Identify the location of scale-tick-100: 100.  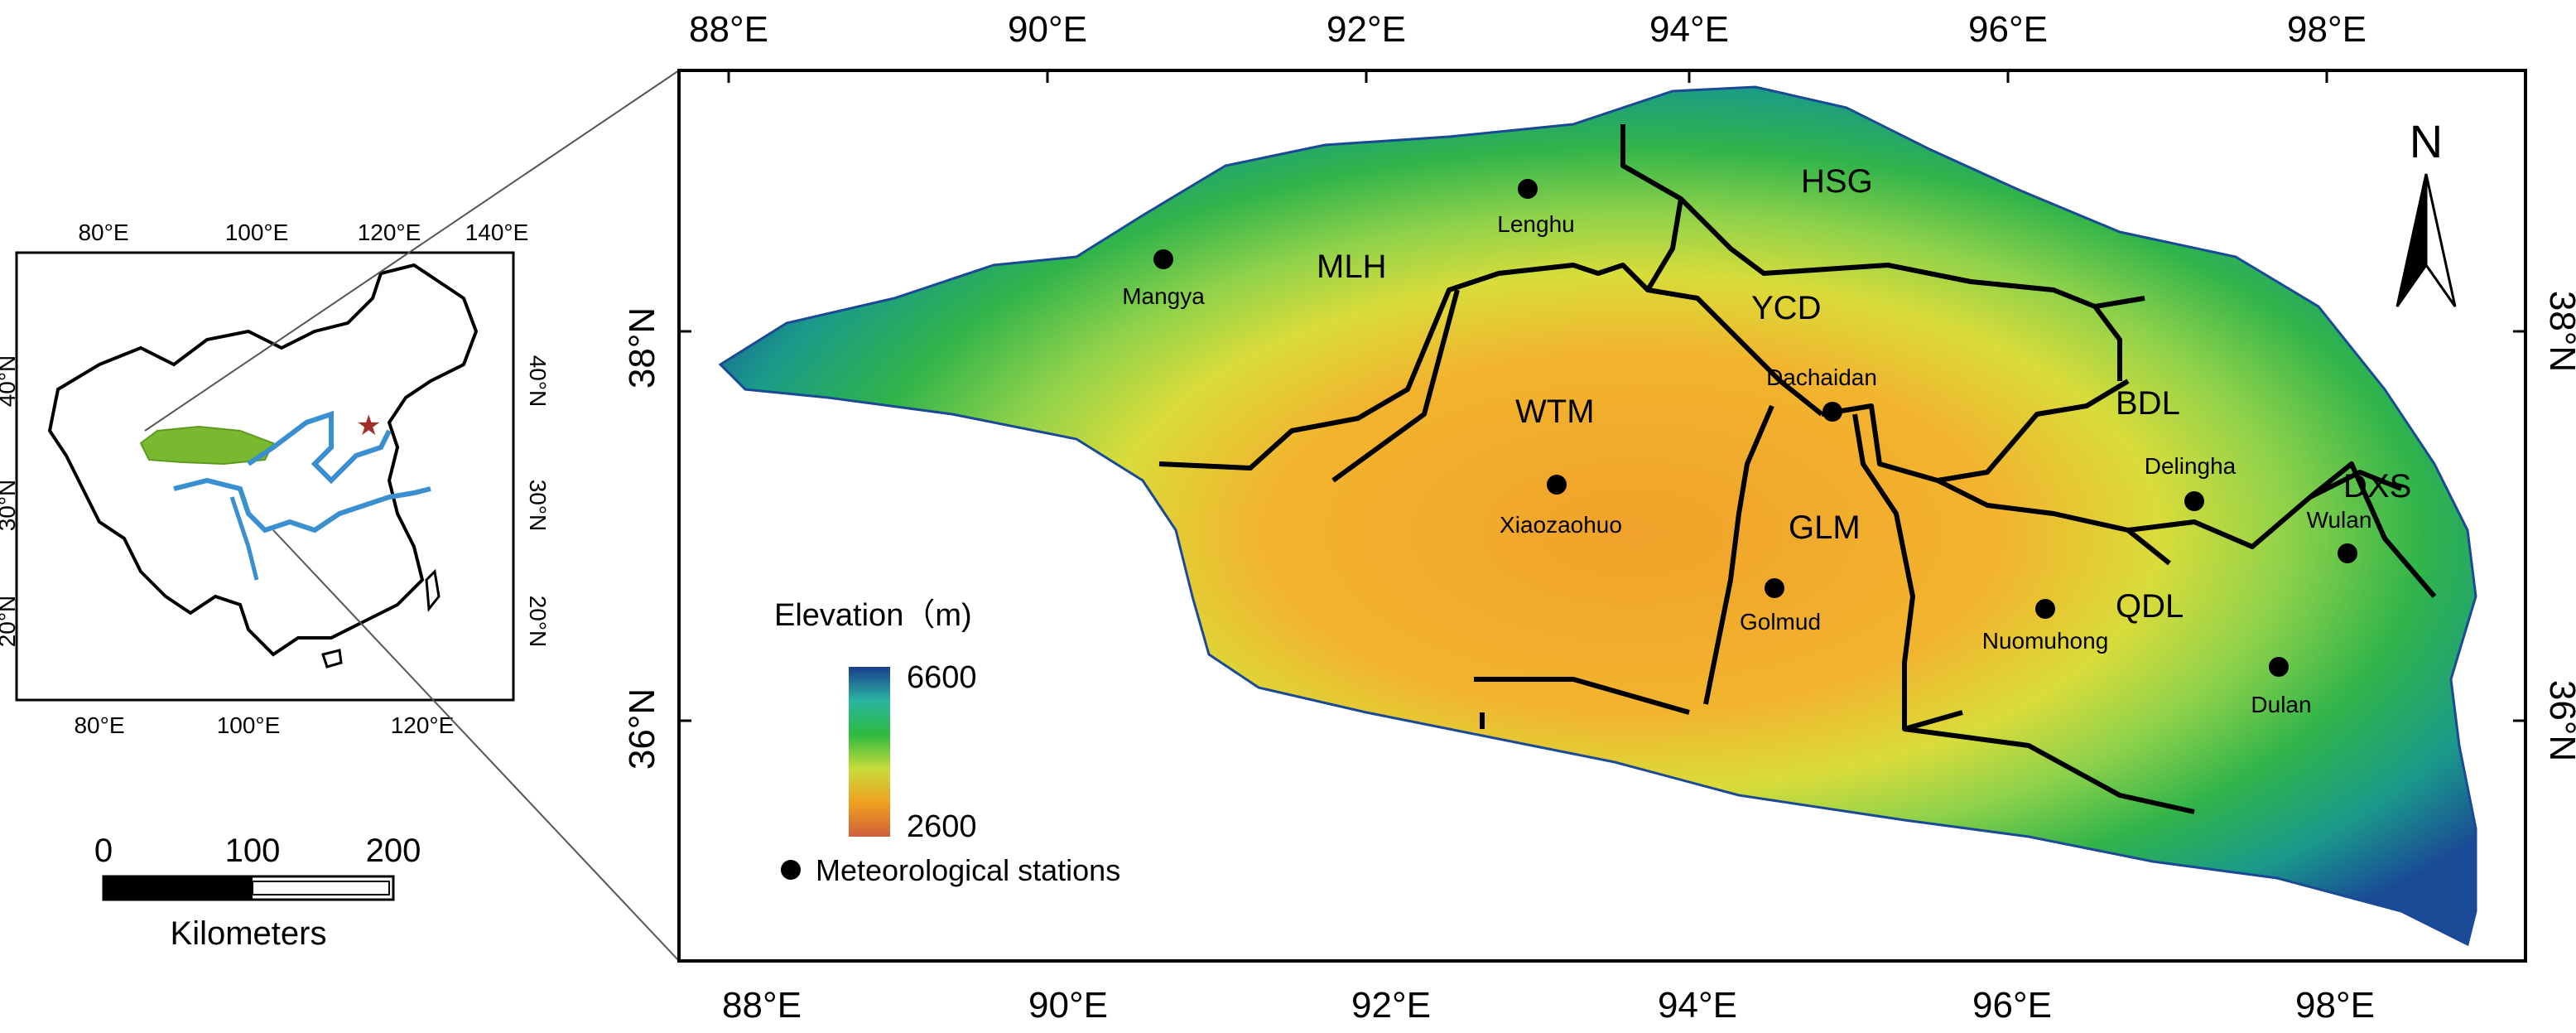
(253, 851).